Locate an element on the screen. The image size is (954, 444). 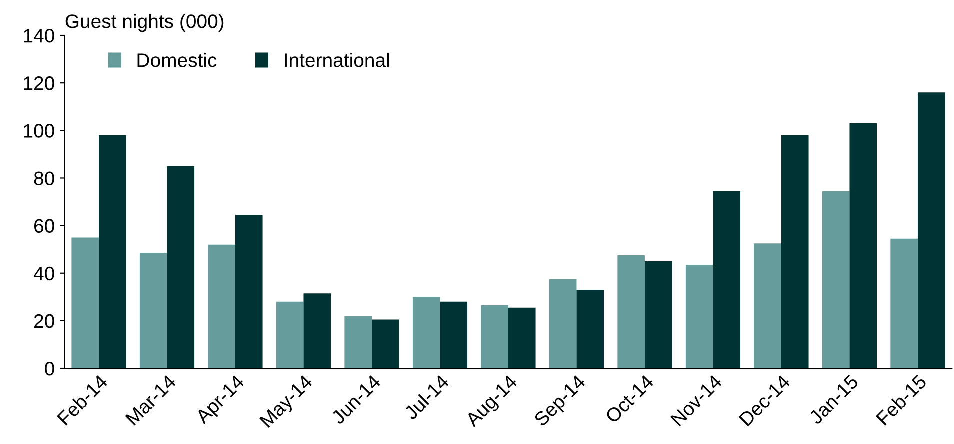
y-tick-label: 20 is located at coordinates (44, 321).